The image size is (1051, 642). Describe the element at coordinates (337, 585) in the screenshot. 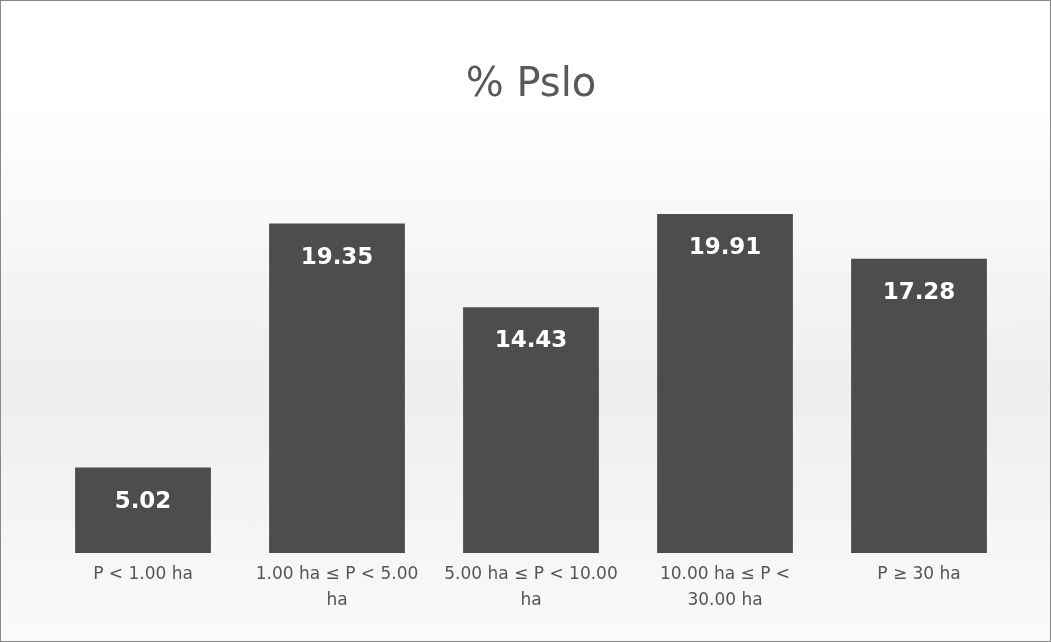

I see `x-tick-label: 1.00 ha ≤ P < 5.00 ha` at that location.